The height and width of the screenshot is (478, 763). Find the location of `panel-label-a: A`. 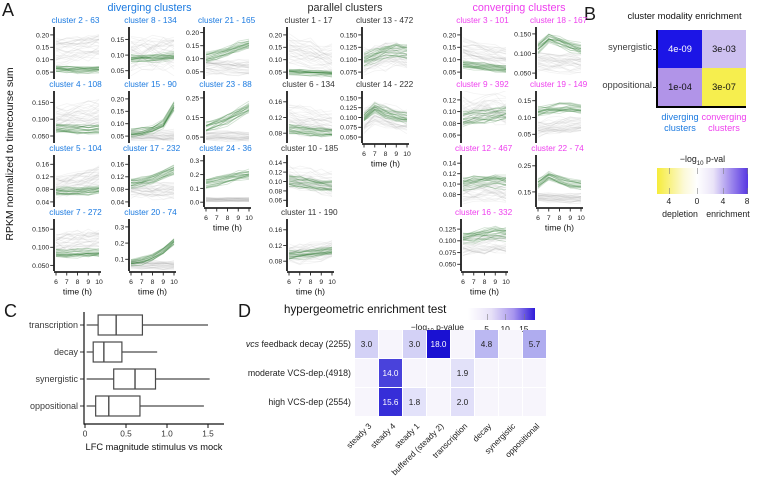

panel-label-a: A is located at coordinates (8, 10).